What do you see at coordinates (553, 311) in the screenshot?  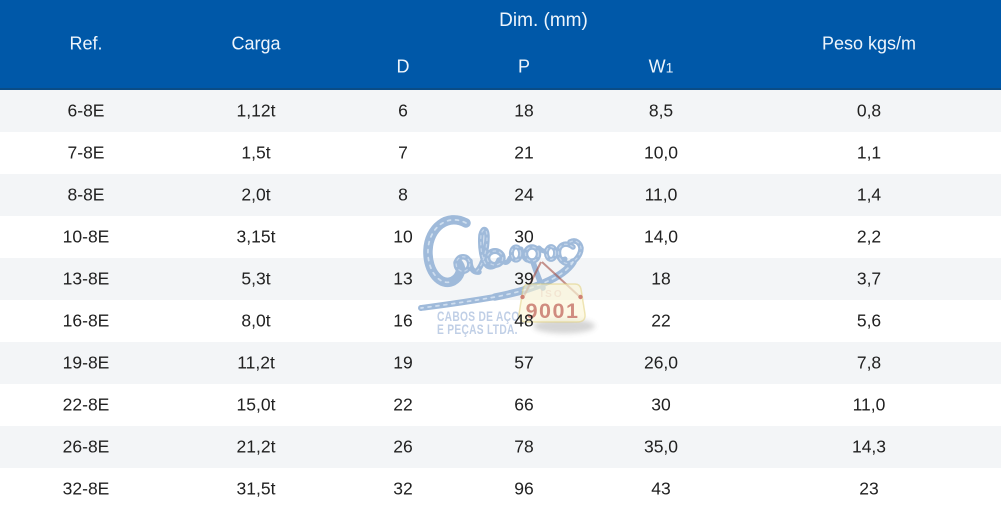 I see `svg-text: 9001` at bounding box center [553, 311].